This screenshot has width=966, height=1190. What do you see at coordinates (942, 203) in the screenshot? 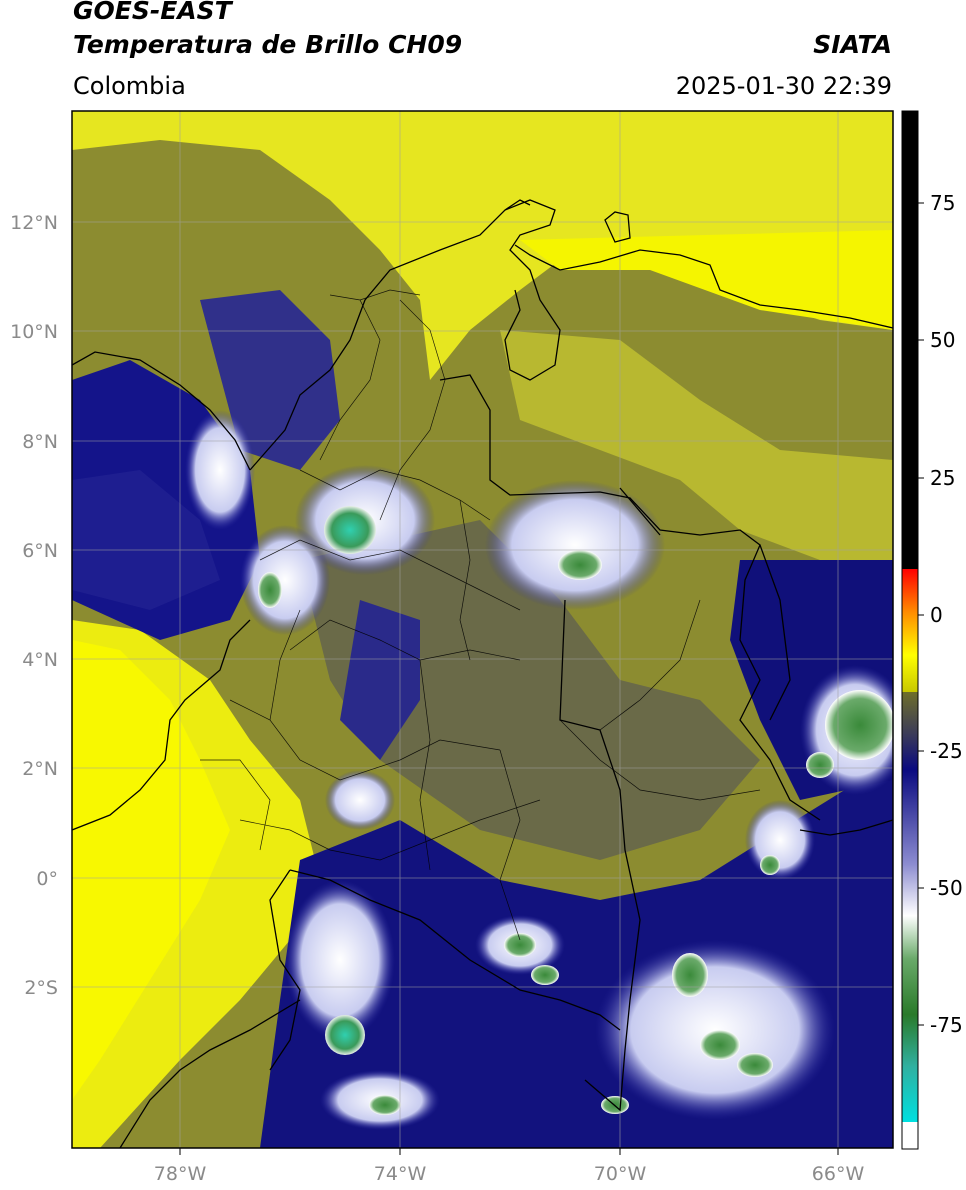
I see `colorbar-tick-label: 75` at bounding box center [942, 203].